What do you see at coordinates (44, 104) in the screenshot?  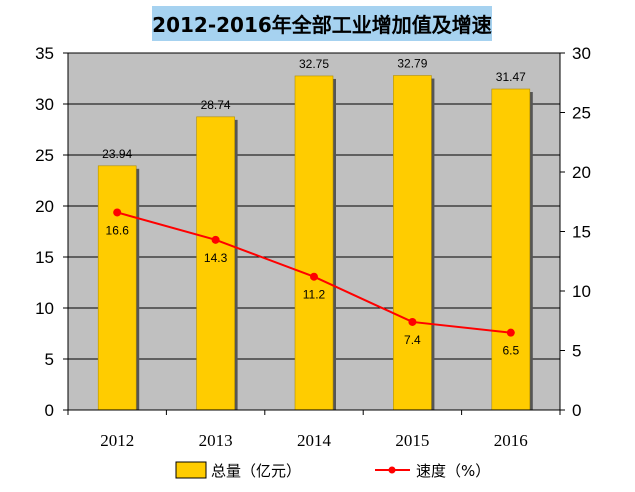 I see `left-axis-tick-label: 30` at bounding box center [44, 104].